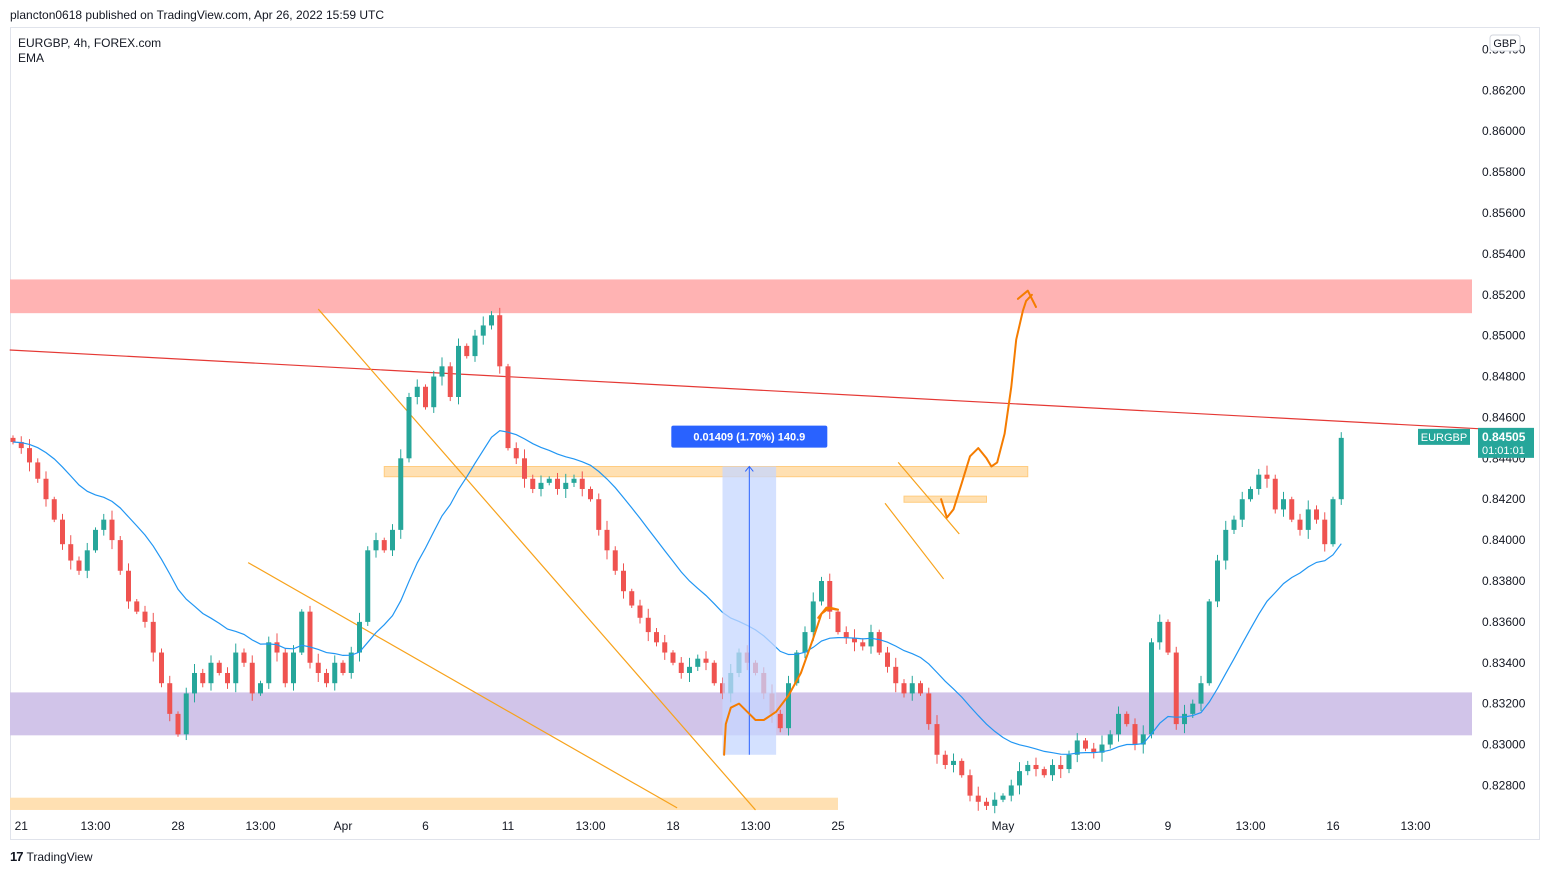  What do you see at coordinates (508, 826) in the screenshot?
I see `time-tick-label: 11` at bounding box center [508, 826].